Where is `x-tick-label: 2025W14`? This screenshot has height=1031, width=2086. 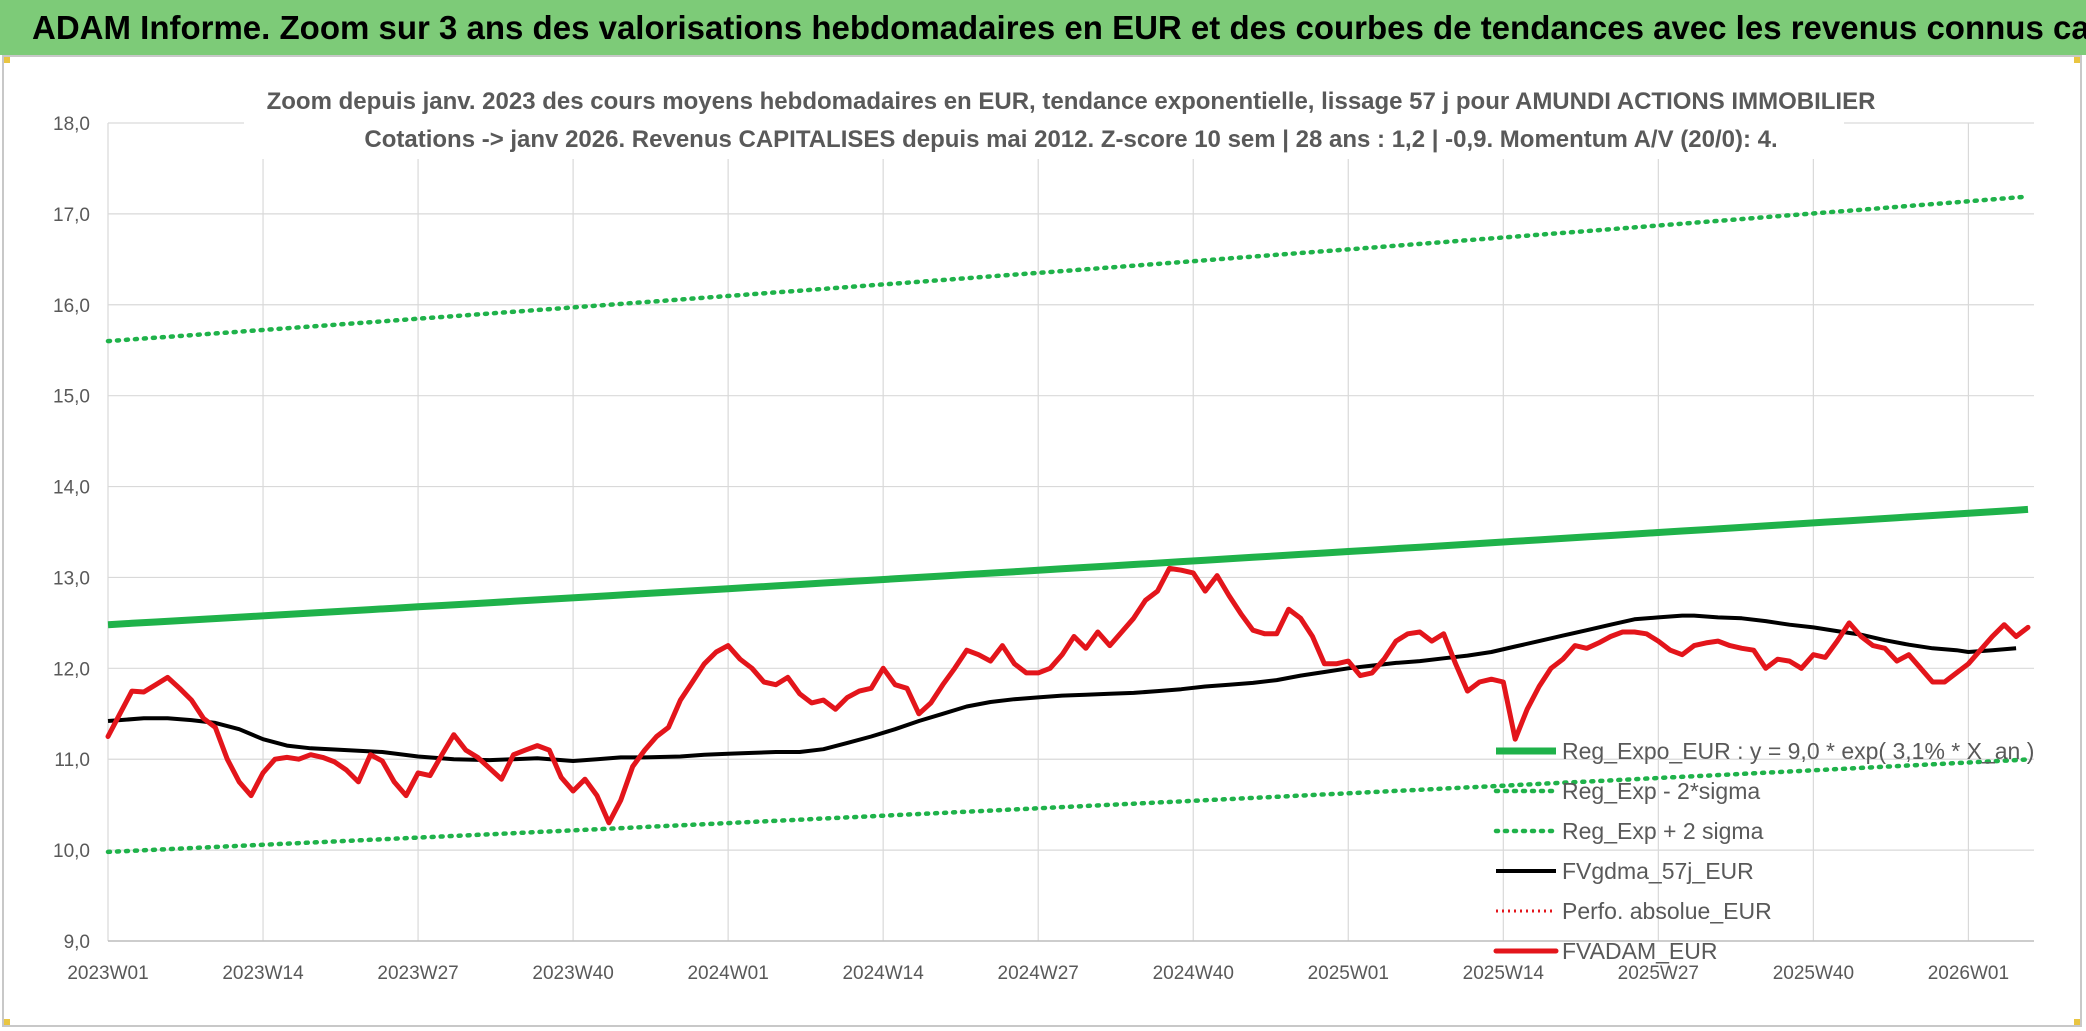
x-tick-label: 2025W14 is located at coordinates (1504, 973).